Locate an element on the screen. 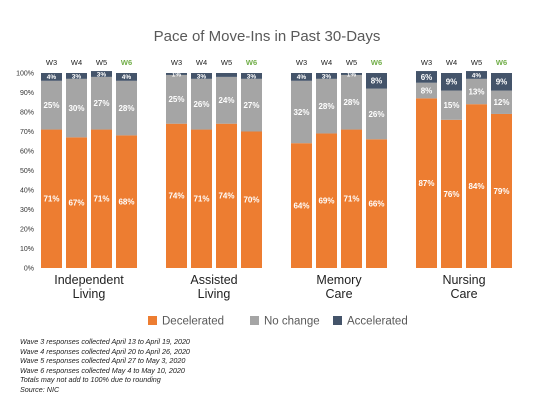 The image size is (534, 402). y-tick-label-60: 60% is located at coordinates (27, 152).